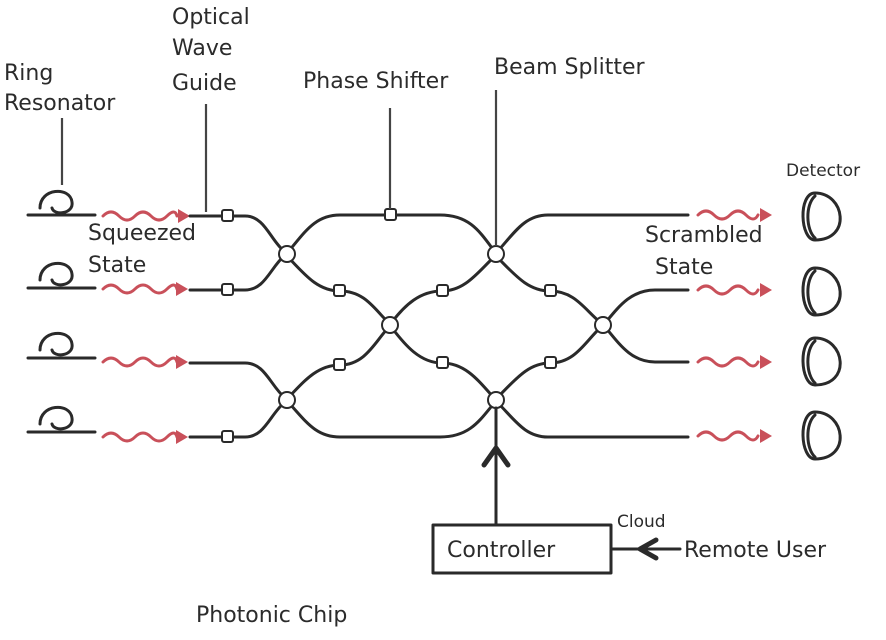 Image resolution: width=886 pixels, height=640 pixels. What do you see at coordinates (376, 81) in the screenshot?
I see `phase-shifter-label: Phase Shifter` at bounding box center [376, 81].